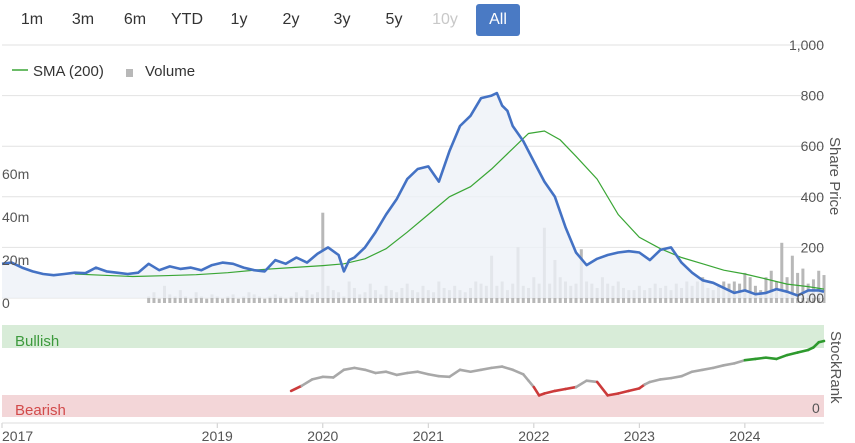 The width and height of the screenshot is (855, 443). What do you see at coordinates (445, 19) in the screenshot?
I see `range-button-10y: 10y` at bounding box center [445, 19].